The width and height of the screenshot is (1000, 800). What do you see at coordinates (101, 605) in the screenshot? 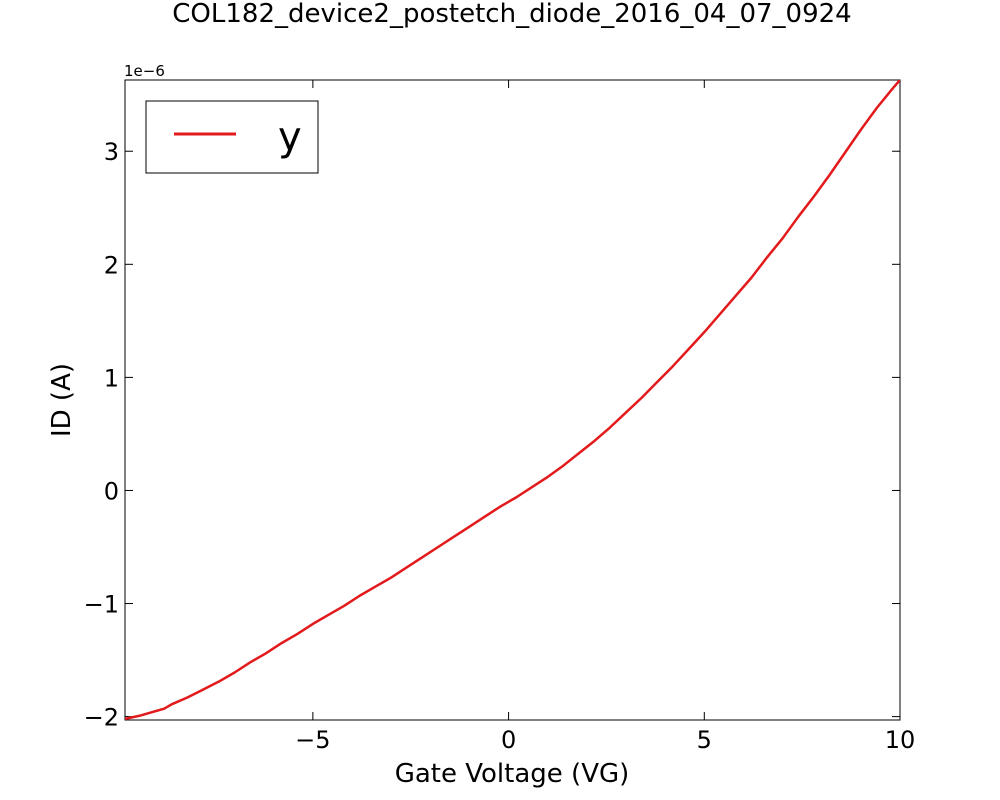
I see `y-tick-label: −1` at bounding box center [101, 605].